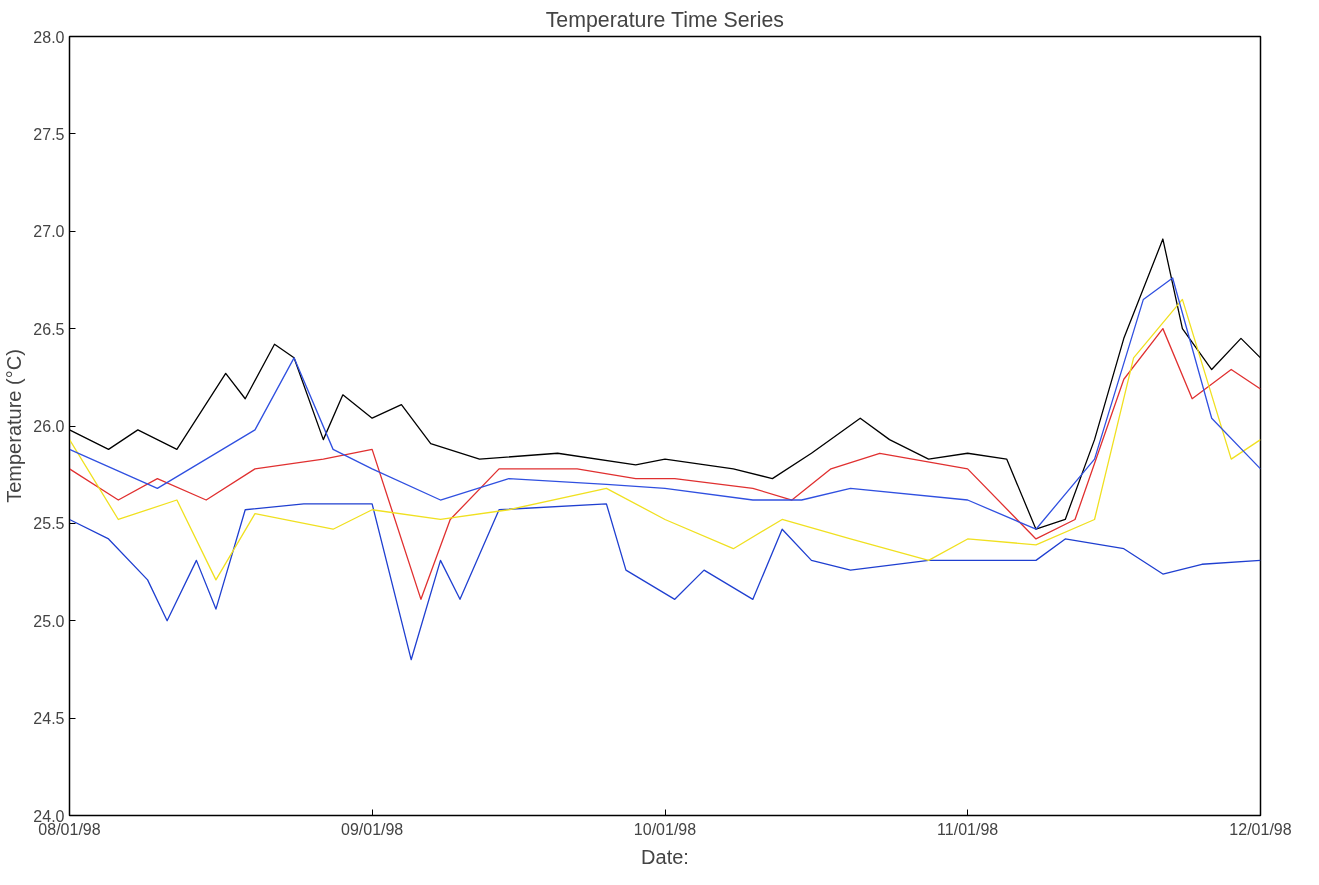 Image resolution: width=1319 pixels, height=885 pixels. I want to click on x-tick-label: 11/01/98, so click(968, 829).